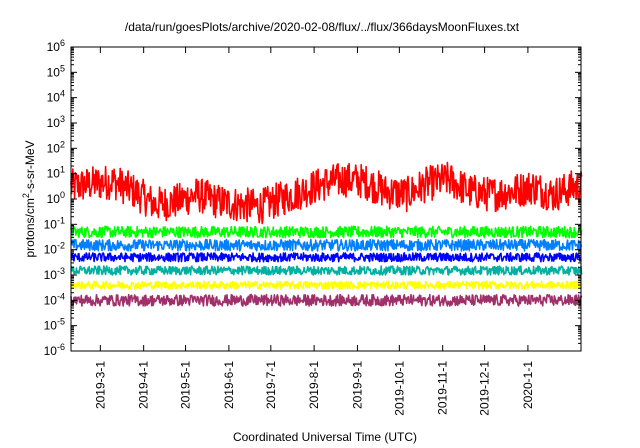 The height and width of the screenshot is (448, 640). Describe the element at coordinates (56, 147) in the screenshot. I see `y-tick-label: 10²` at that location.